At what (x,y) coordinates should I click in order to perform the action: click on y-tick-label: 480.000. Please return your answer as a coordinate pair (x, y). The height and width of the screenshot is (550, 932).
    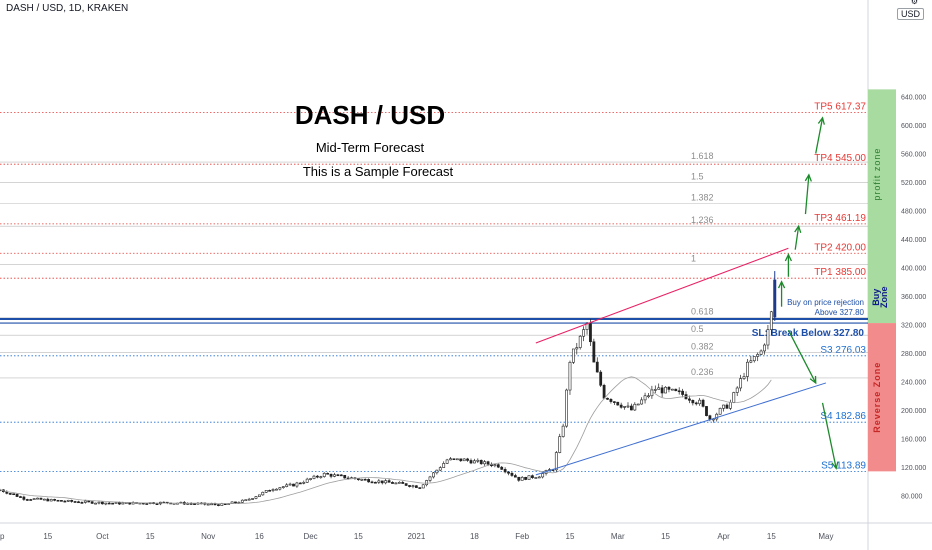
    Looking at the image, I should click on (913, 212).